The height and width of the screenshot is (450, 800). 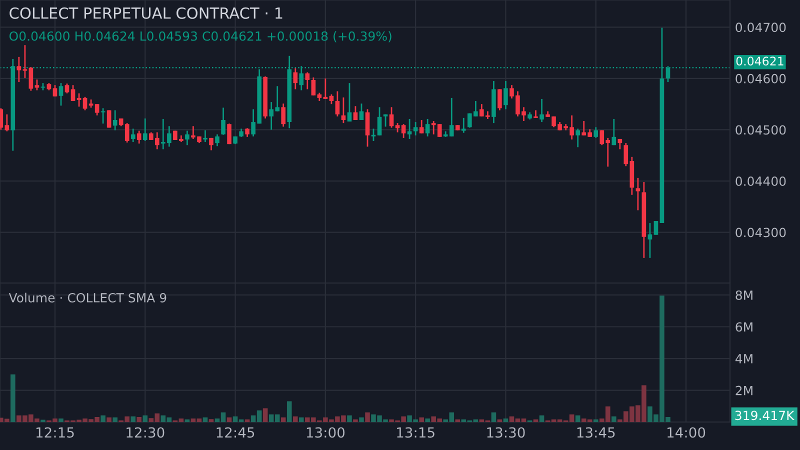 I want to click on x-tick-label: 12:15, so click(x=55, y=432).